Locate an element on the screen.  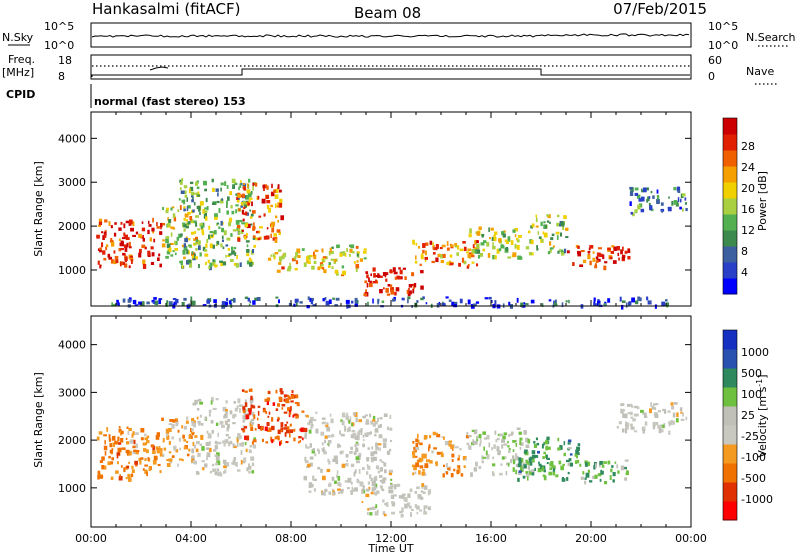
cpid-text: normal (fast stereo) 153 is located at coordinates (170, 101).